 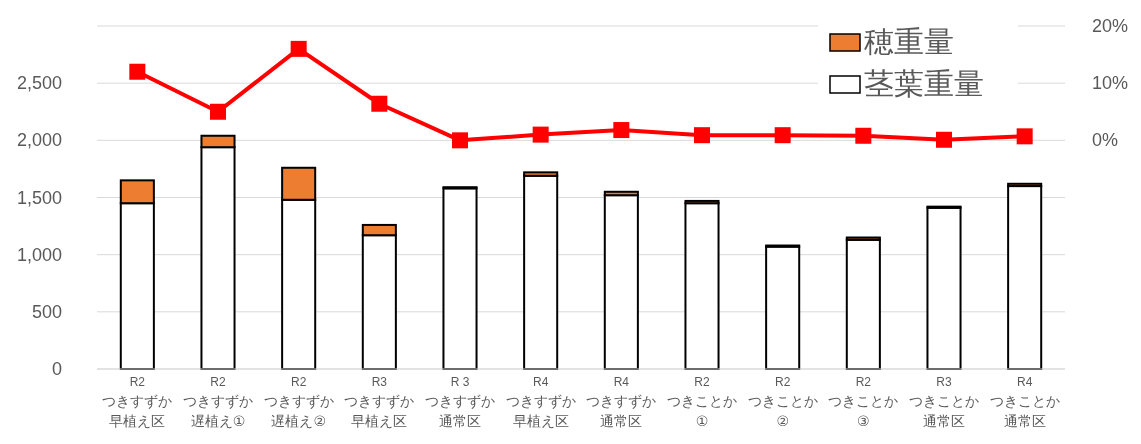 I want to click on y-tick-label: 0, so click(x=56, y=369).